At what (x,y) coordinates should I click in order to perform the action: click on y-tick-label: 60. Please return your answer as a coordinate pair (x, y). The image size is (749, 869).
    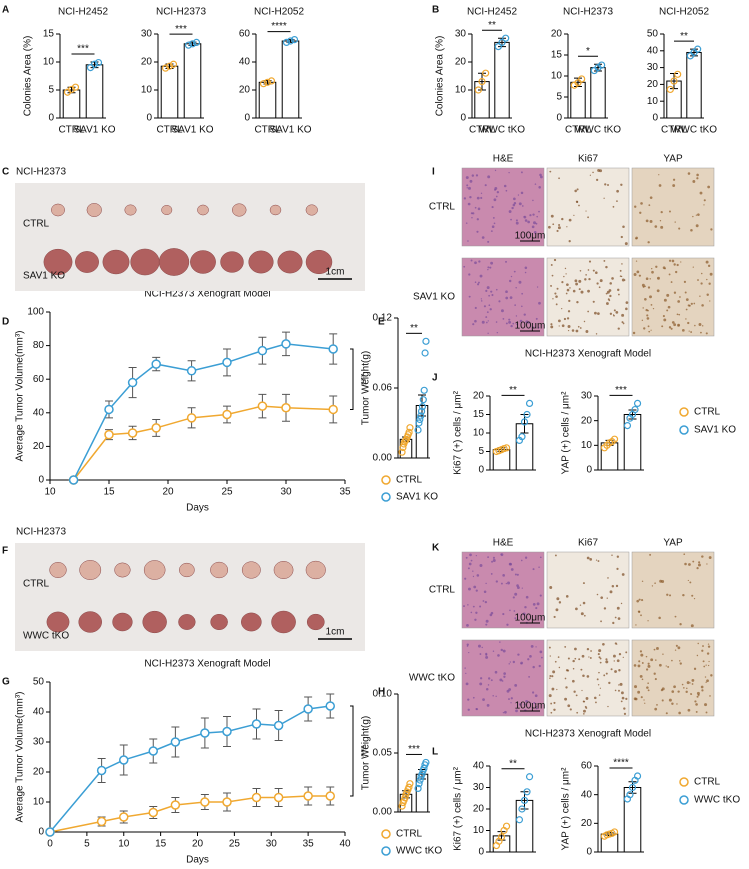
    Looking at the image, I should click on (39, 379).